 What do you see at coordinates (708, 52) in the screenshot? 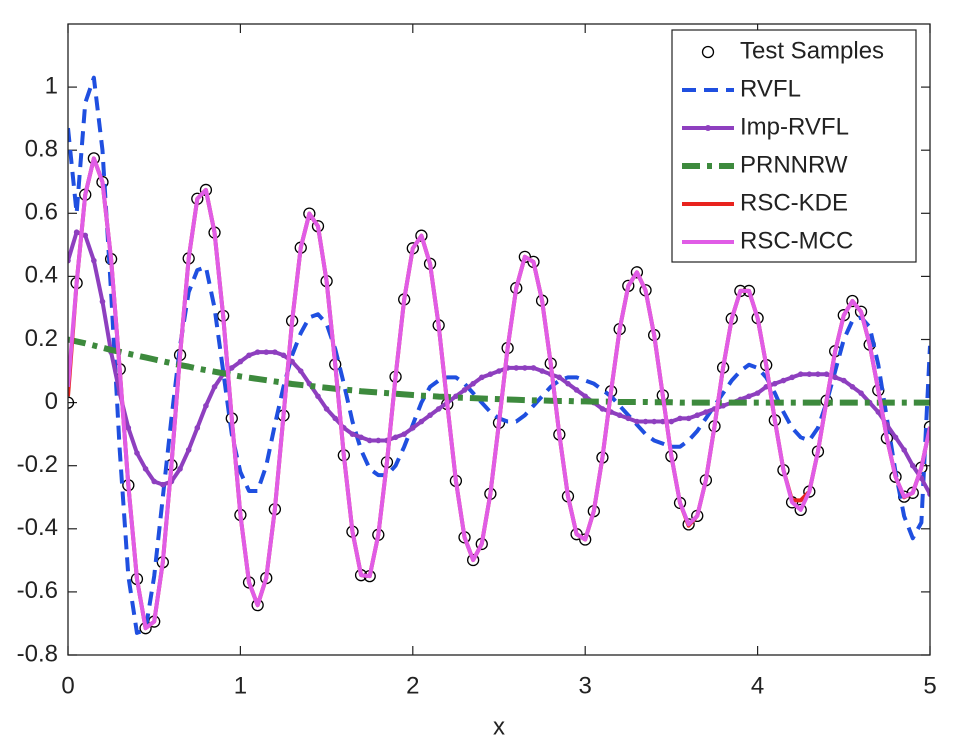
I see `legend-marker` at bounding box center [708, 52].